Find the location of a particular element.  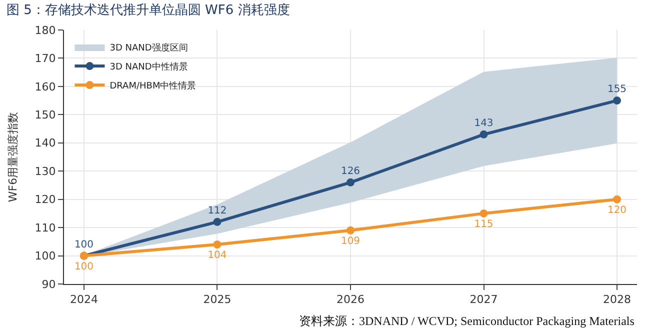

data-label: 143 is located at coordinates (484, 123).